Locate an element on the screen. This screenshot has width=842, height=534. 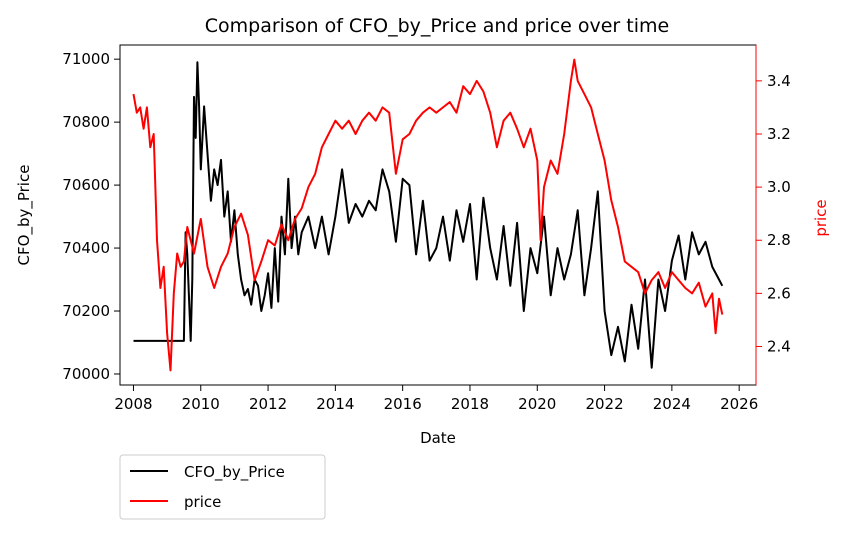
left-y-tick-label: 70400 is located at coordinates (86, 248).